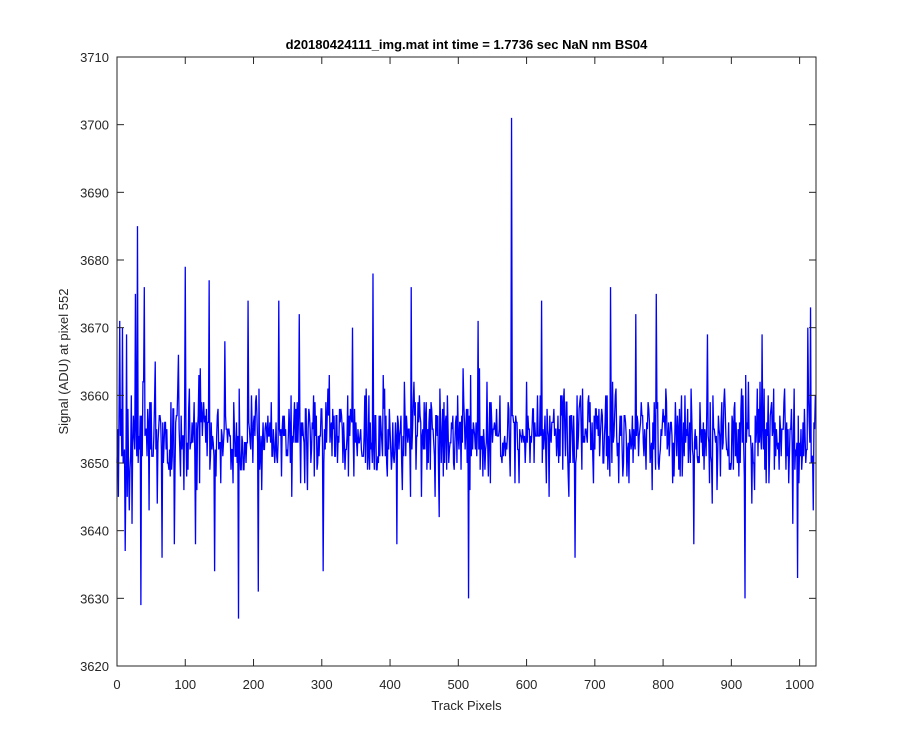 The image size is (900, 750). Describe the element at coordinates (663, 684) in the screenshot. I see `x-tick-label: 800` at that location.